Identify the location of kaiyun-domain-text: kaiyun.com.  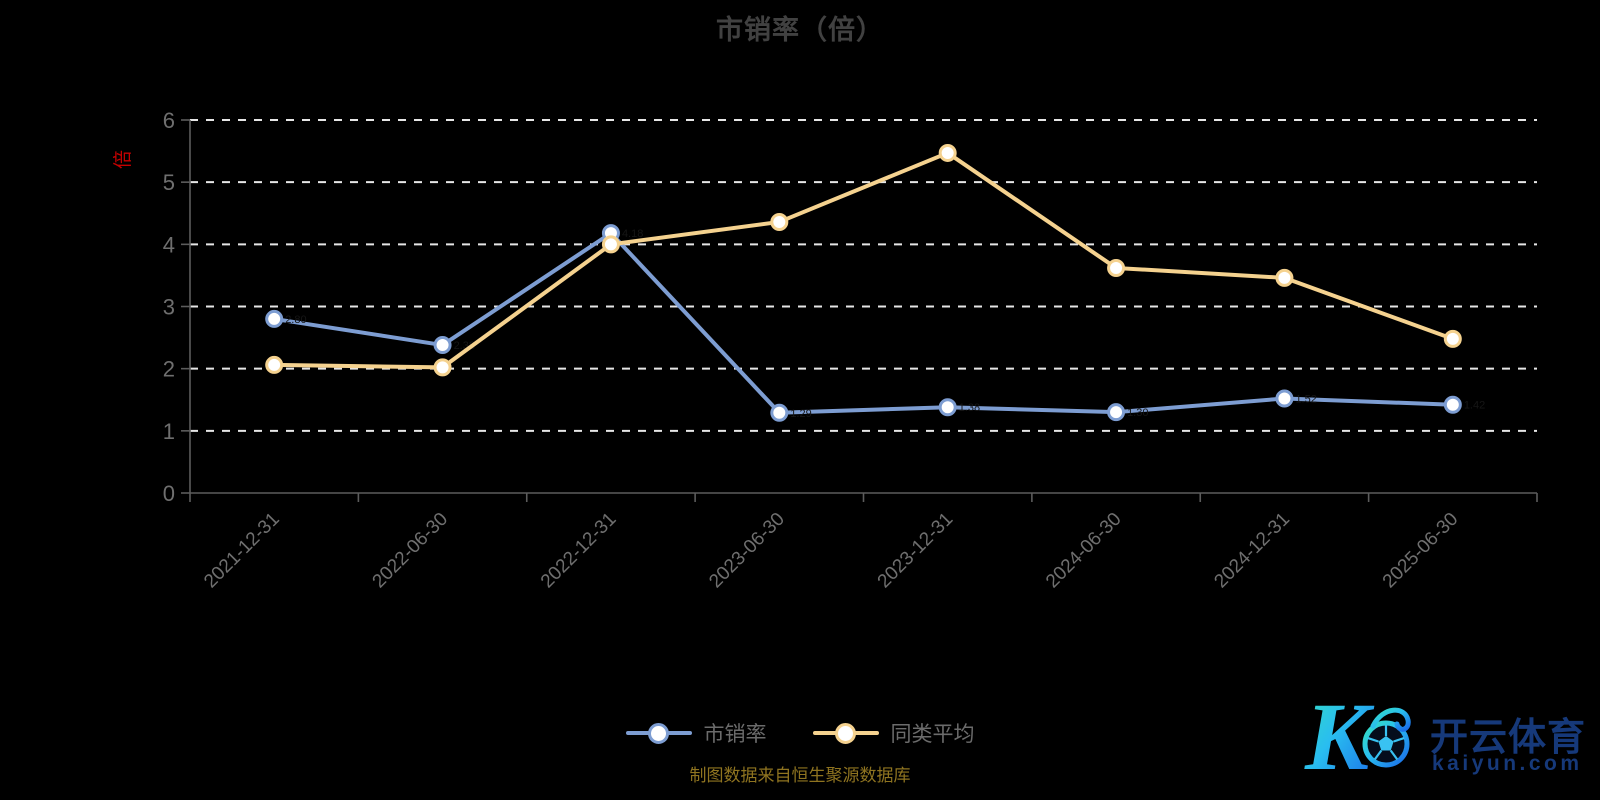
(1507, 763).